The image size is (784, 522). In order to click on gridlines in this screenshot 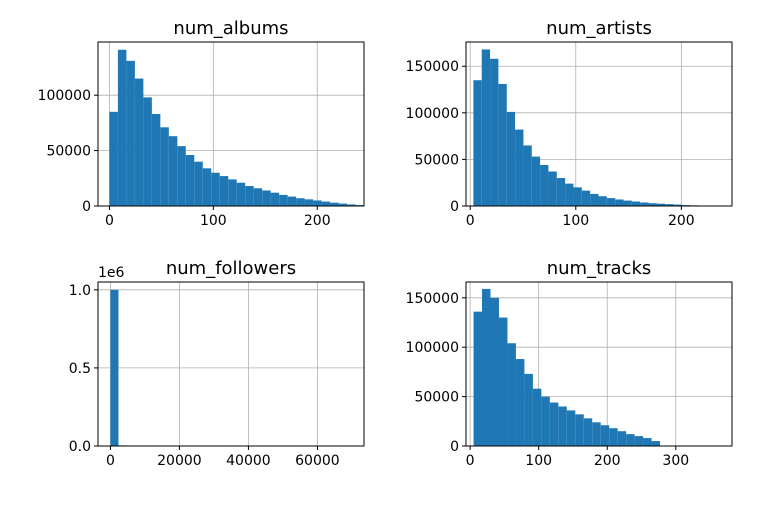, I will do `click(231, 364)`.